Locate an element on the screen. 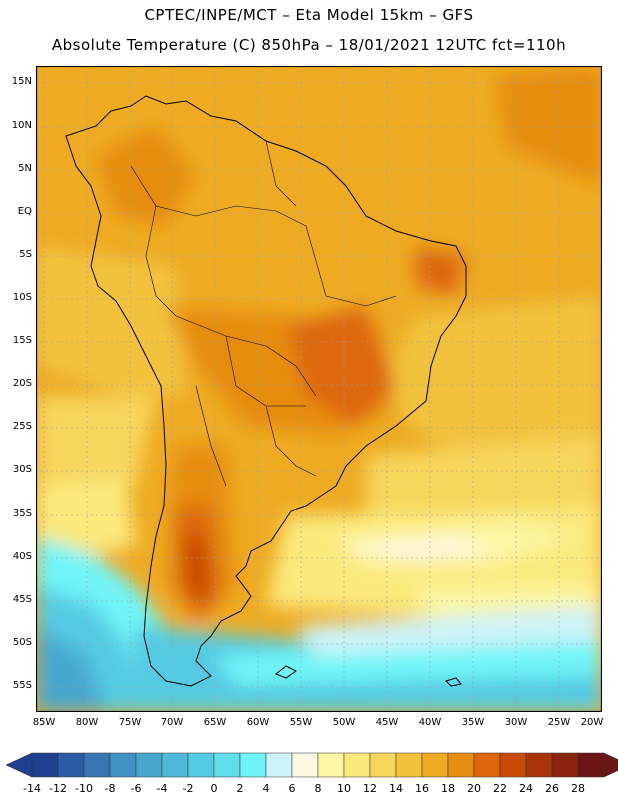  colorbar-label: 2 is located at coordinates (240, 788).